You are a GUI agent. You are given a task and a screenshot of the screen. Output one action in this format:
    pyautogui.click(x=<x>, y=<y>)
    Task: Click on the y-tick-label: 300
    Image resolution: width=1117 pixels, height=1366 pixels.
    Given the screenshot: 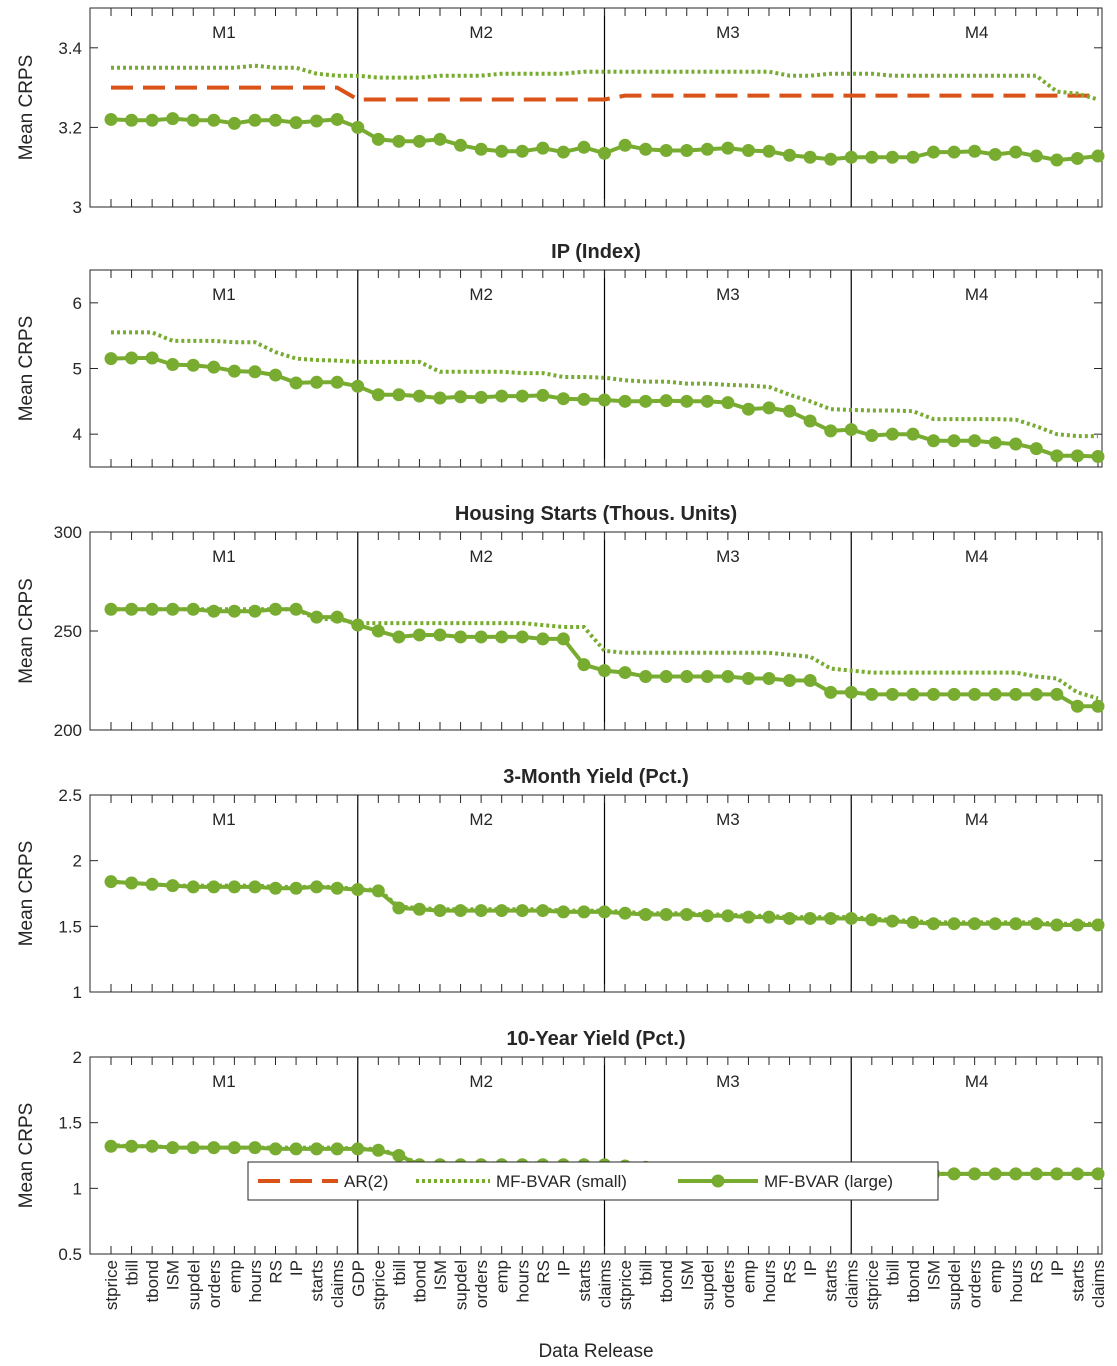 What is the action you would take?
    pyautogui.click(x=68, y=532)
    